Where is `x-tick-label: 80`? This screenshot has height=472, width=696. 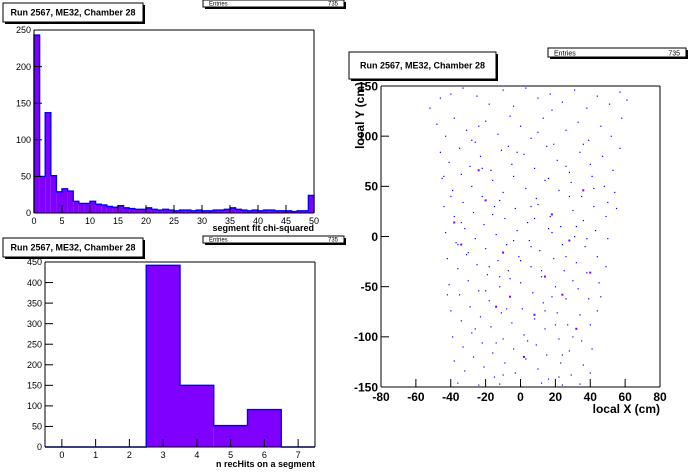
x-tick-label: 80 is located at coordinates (660, 397).